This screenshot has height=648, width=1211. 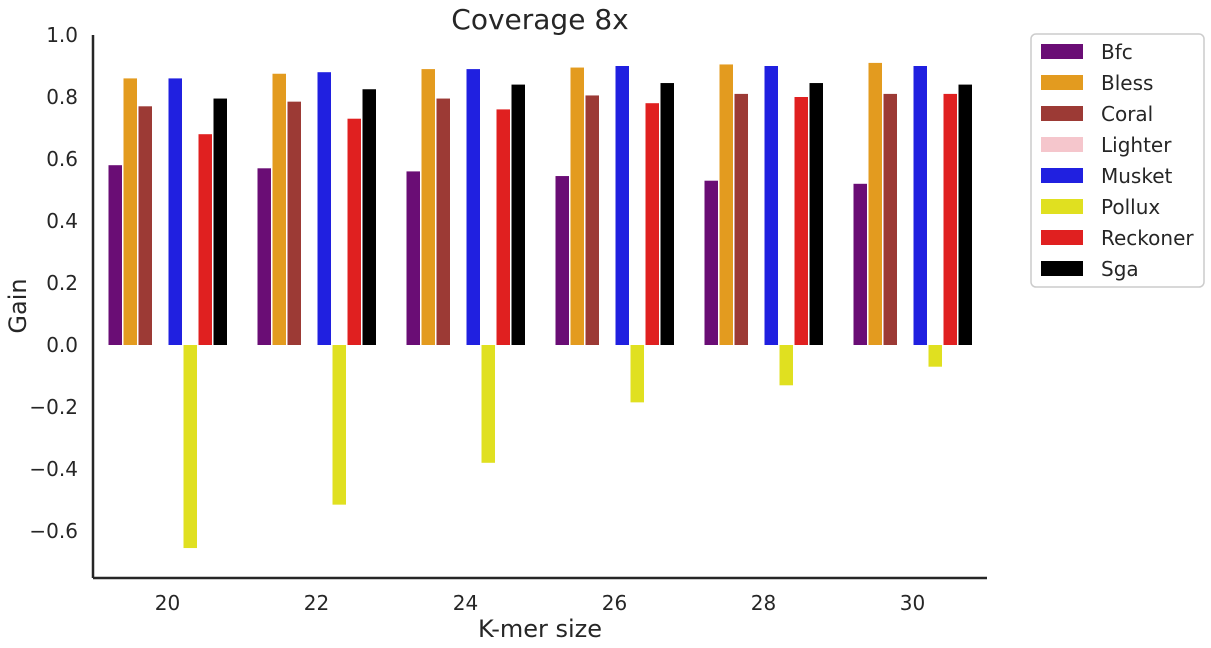 What do you see at coordinates (1137, 176) in the screenshot?
I see `legend-label-musket: Musket` at bounding box center [1137, 176].